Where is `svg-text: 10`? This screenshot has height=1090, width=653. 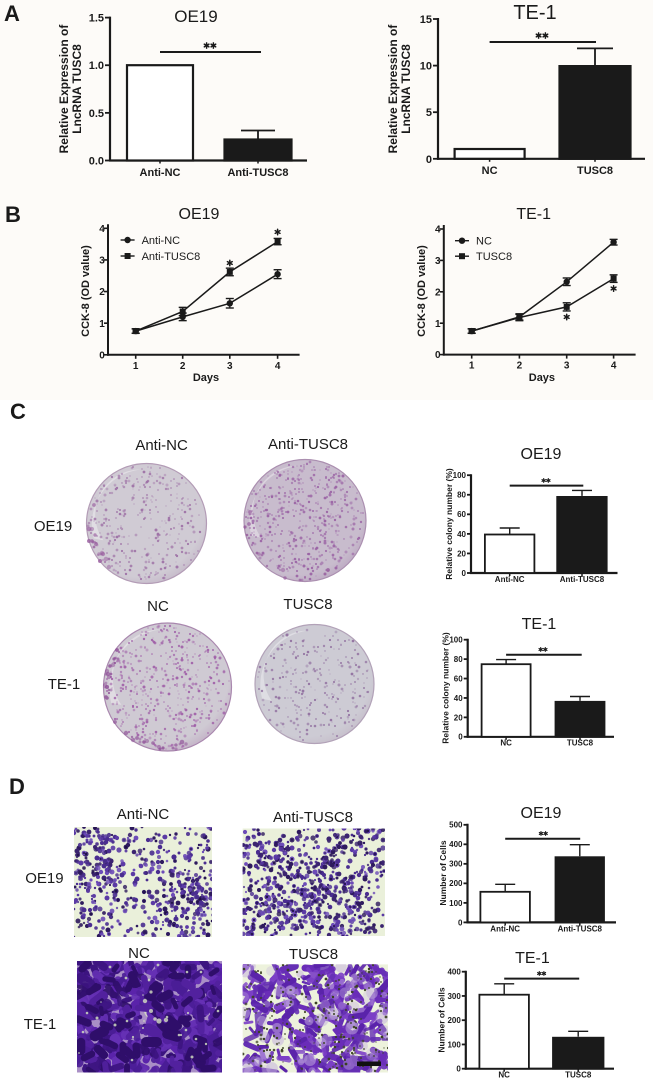 svg-text: 10 is located at coordinates (426, 67).